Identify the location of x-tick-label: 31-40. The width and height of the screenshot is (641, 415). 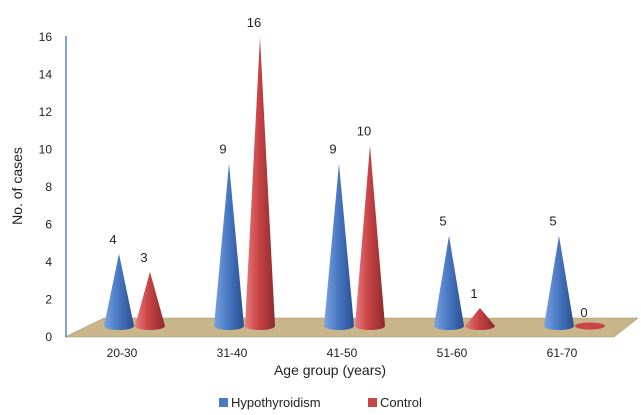
(232, 353).